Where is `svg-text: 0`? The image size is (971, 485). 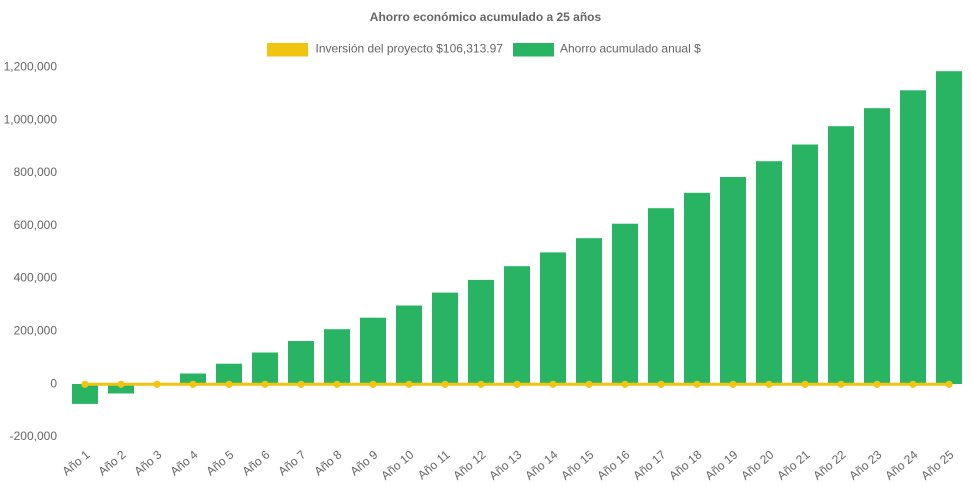
svg-text: 0 is located at coordinates (53, 383).